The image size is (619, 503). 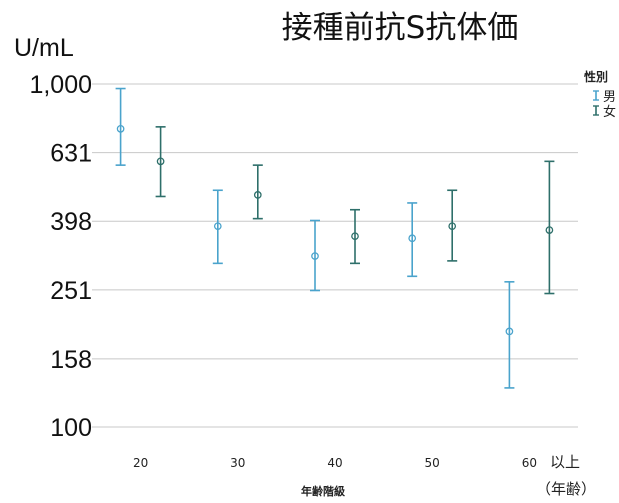 I want to click on x-note-unit: （年齢）, so click(x=566, y=489).